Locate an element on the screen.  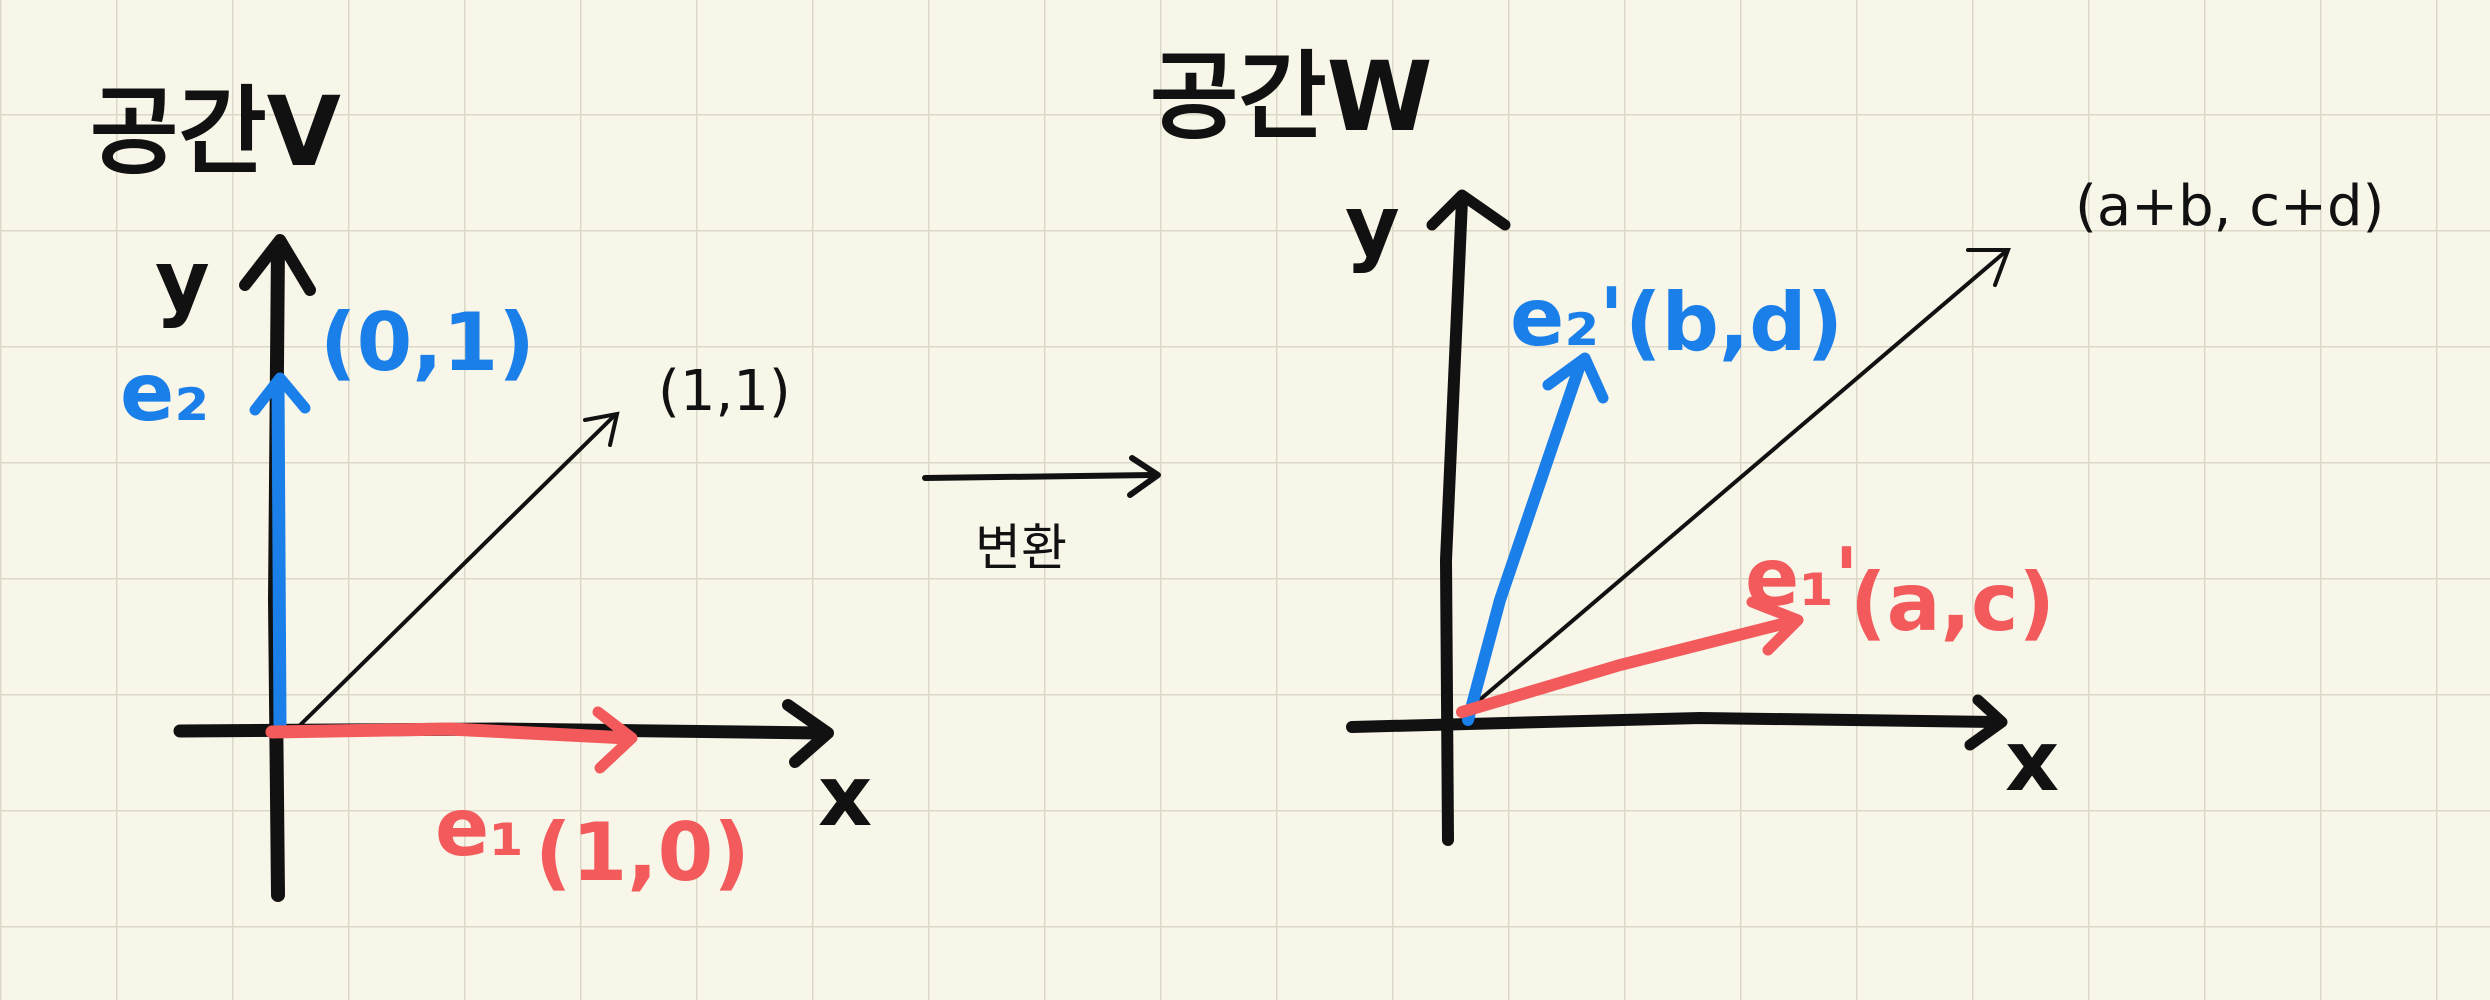
v-y-label: y is located at coordinates (182, 281).